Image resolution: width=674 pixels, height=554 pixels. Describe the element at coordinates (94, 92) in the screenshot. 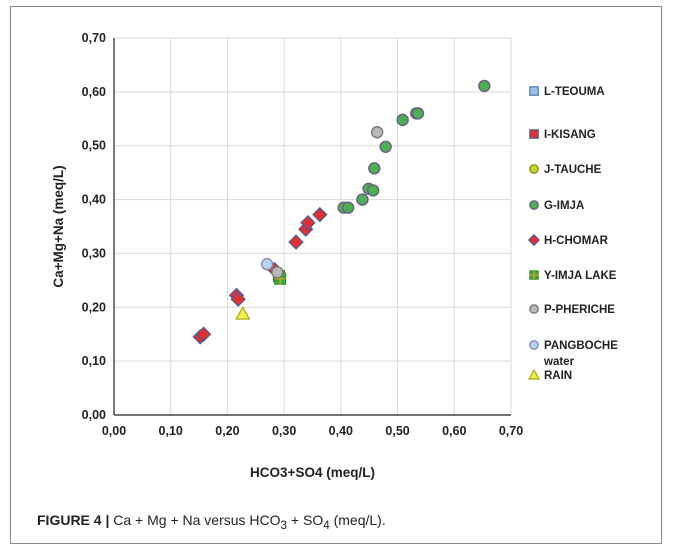

I see `y-tick-label: 0,60` at that location.